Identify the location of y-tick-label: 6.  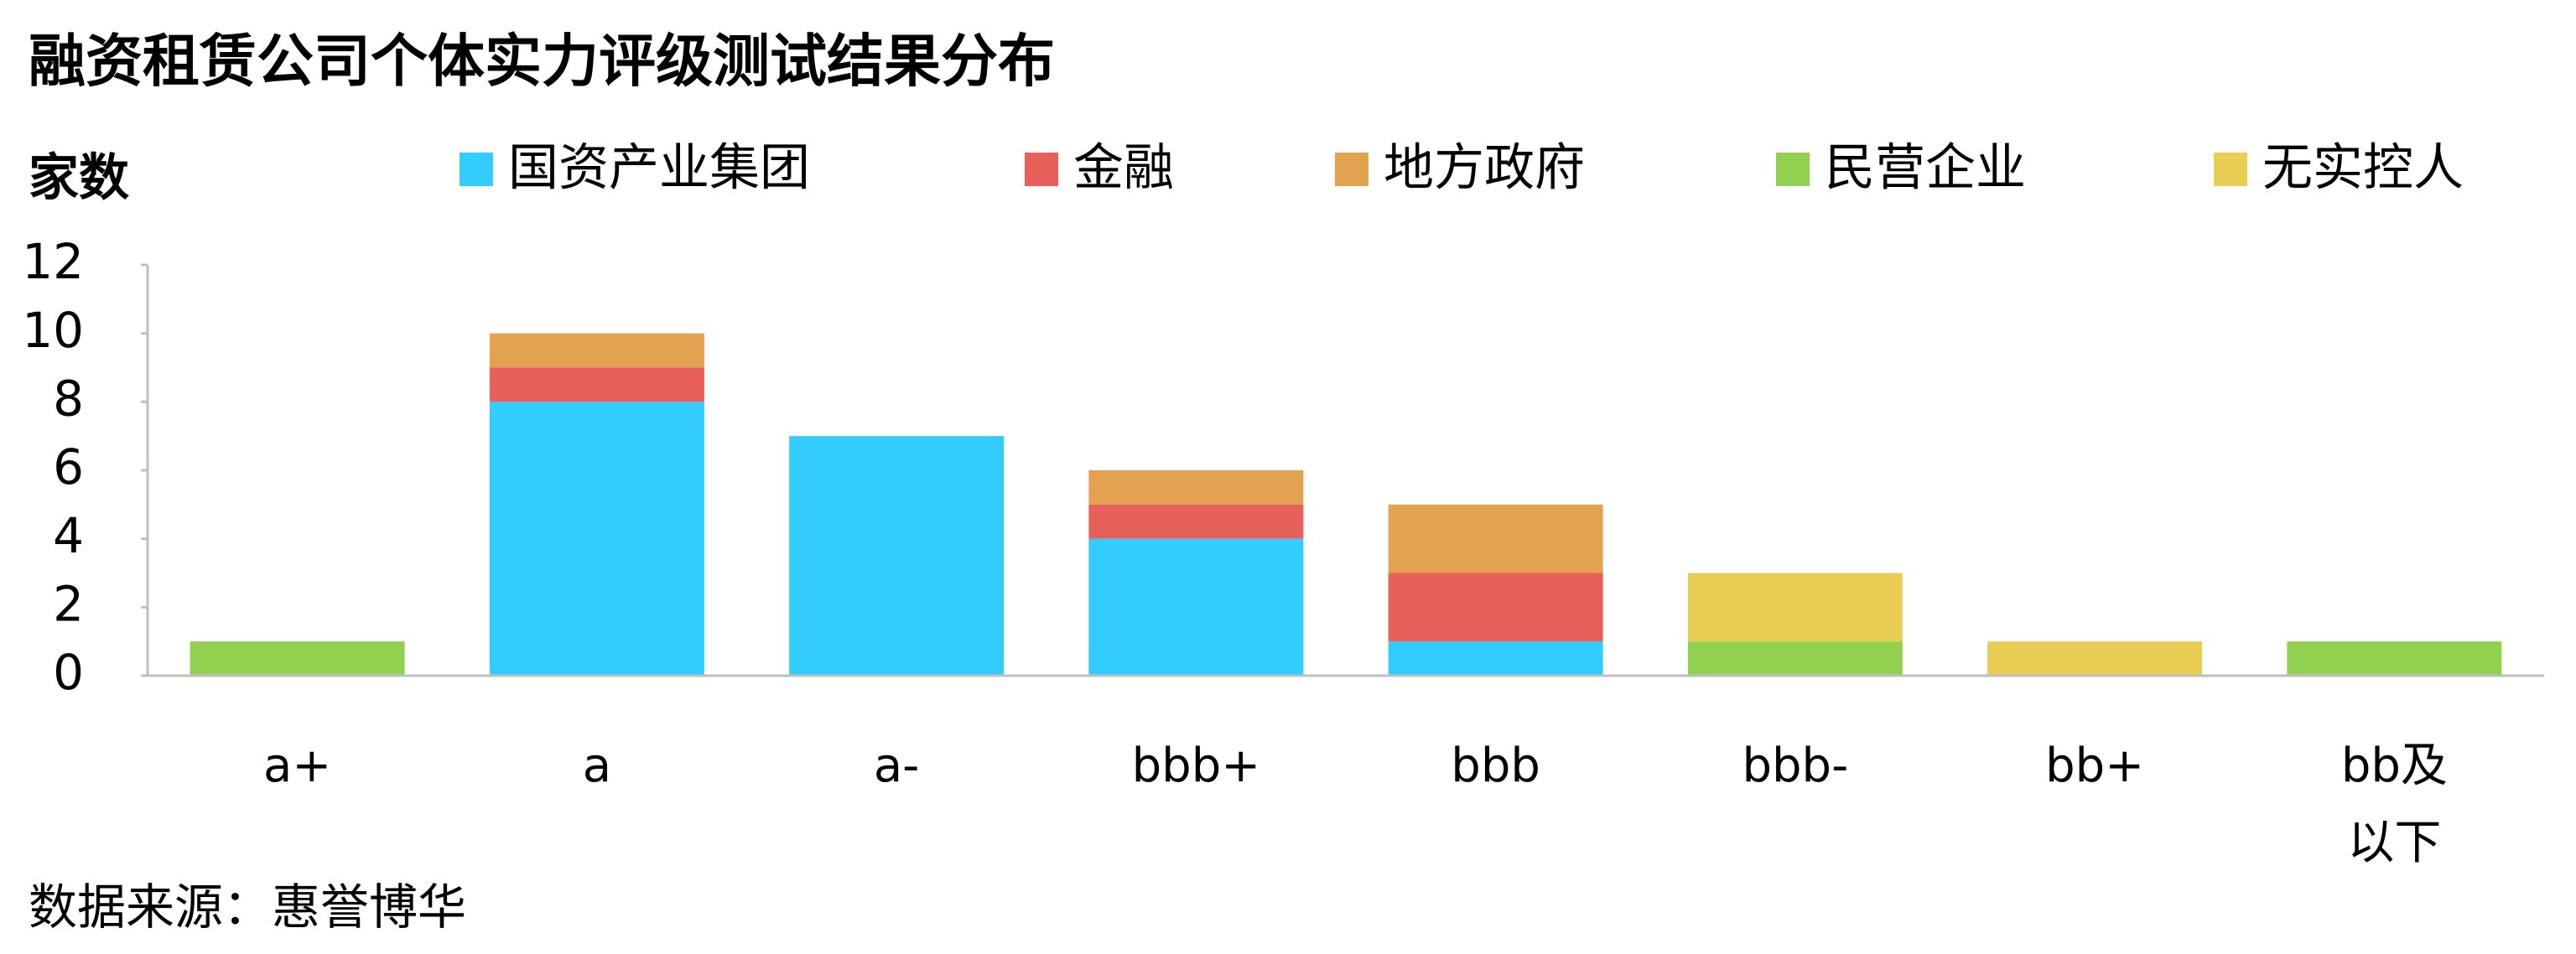
(68, 466).